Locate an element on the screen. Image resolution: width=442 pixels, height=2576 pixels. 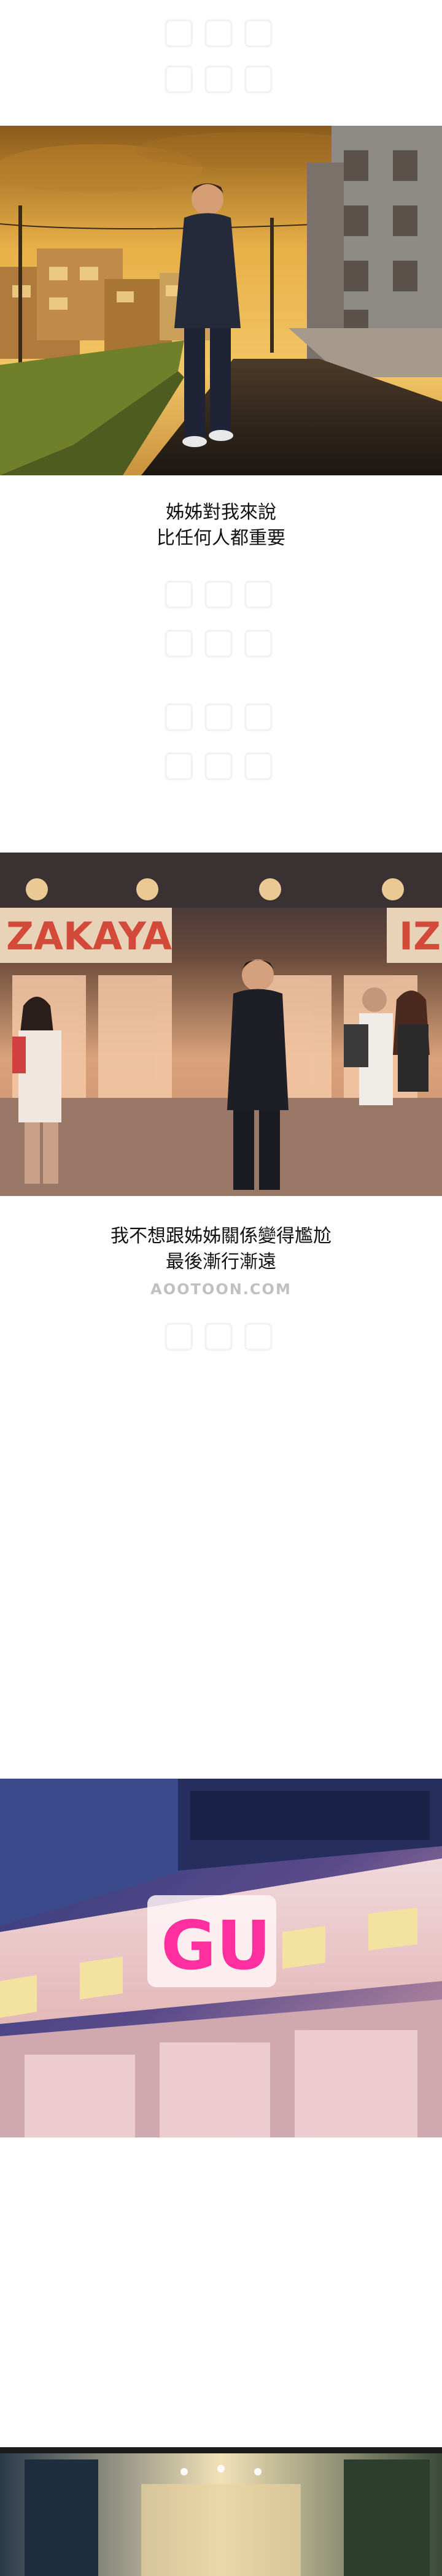
faint-watermark-top-2: ▢▢▢ is located at coordinates (221, 76).